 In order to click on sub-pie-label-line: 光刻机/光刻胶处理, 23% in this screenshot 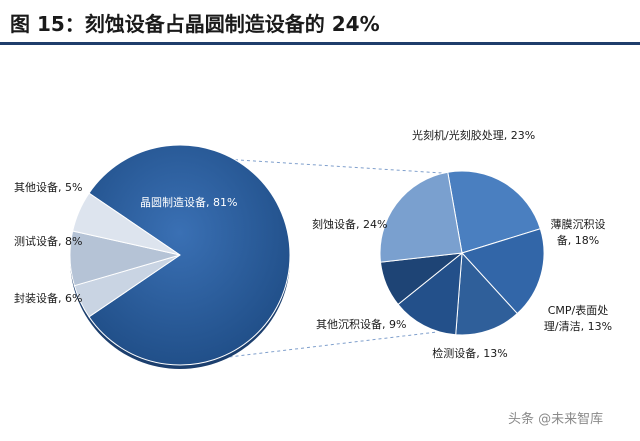, I will do `click(473, 135)`.